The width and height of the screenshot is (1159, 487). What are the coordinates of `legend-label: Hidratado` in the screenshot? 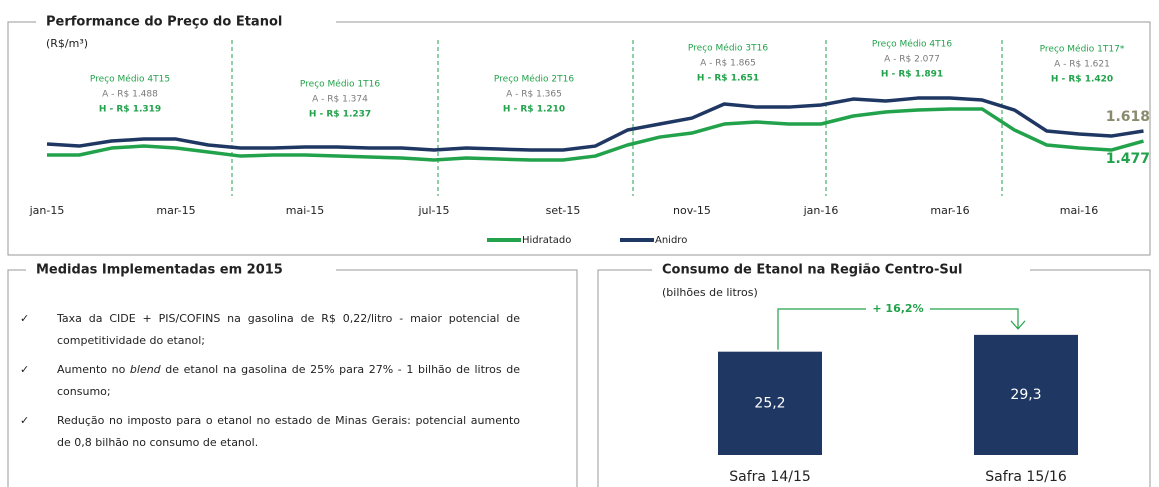 It's located at (546, 240).